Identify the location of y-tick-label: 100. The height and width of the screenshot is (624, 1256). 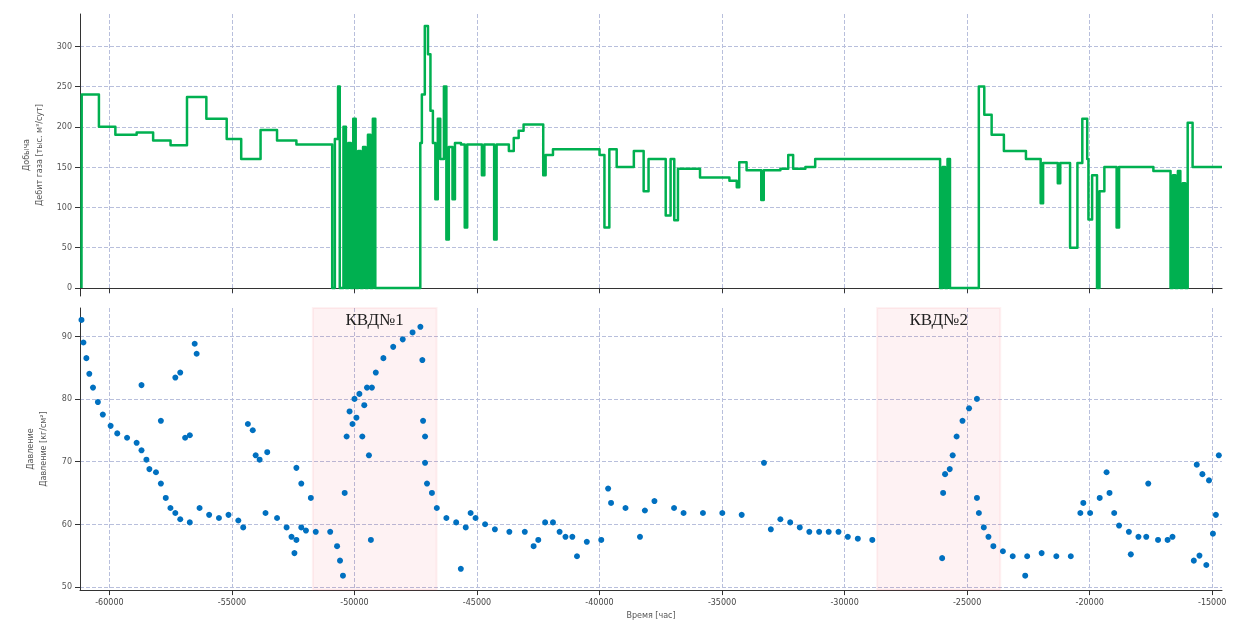
(64, 207).